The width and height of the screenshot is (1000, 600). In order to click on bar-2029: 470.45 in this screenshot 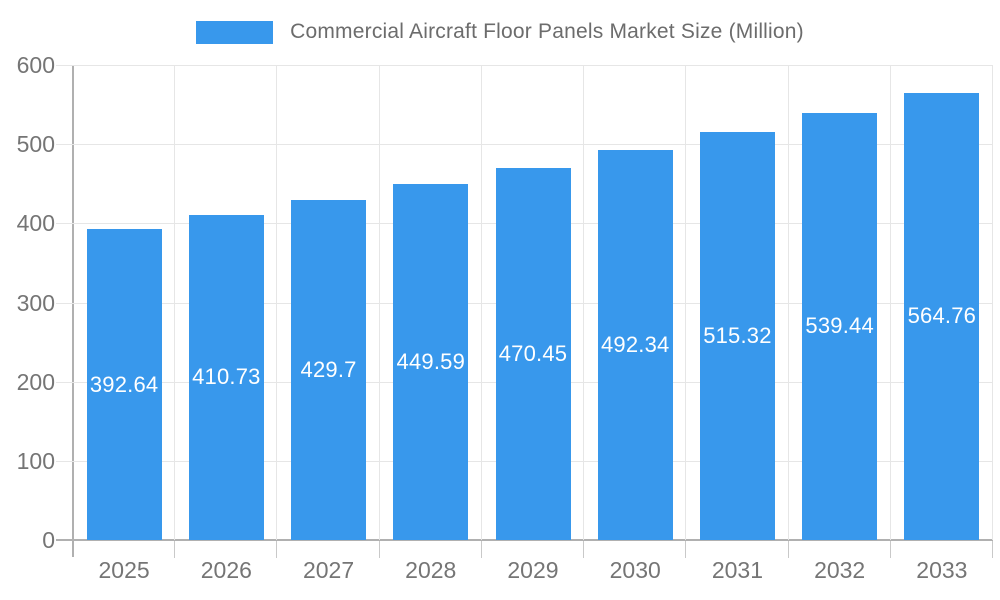, I will do `click(533, 353)`.